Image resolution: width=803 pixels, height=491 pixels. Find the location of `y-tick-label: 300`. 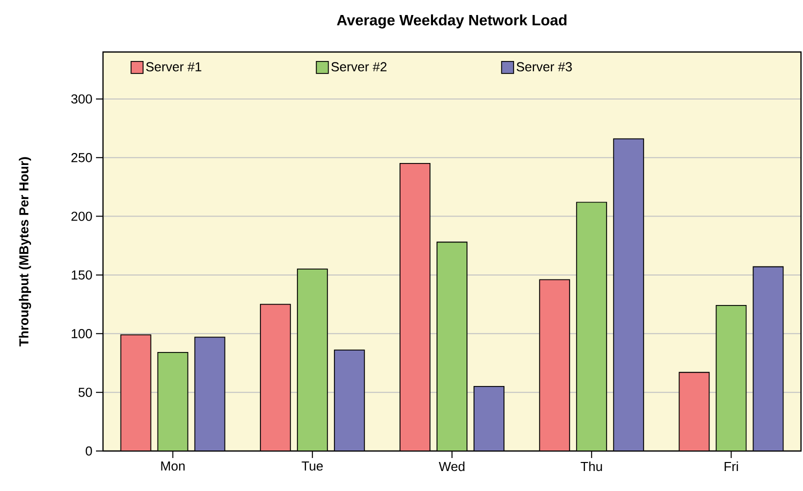

y-tick-label: 300 is located at coordinates (81, 99).